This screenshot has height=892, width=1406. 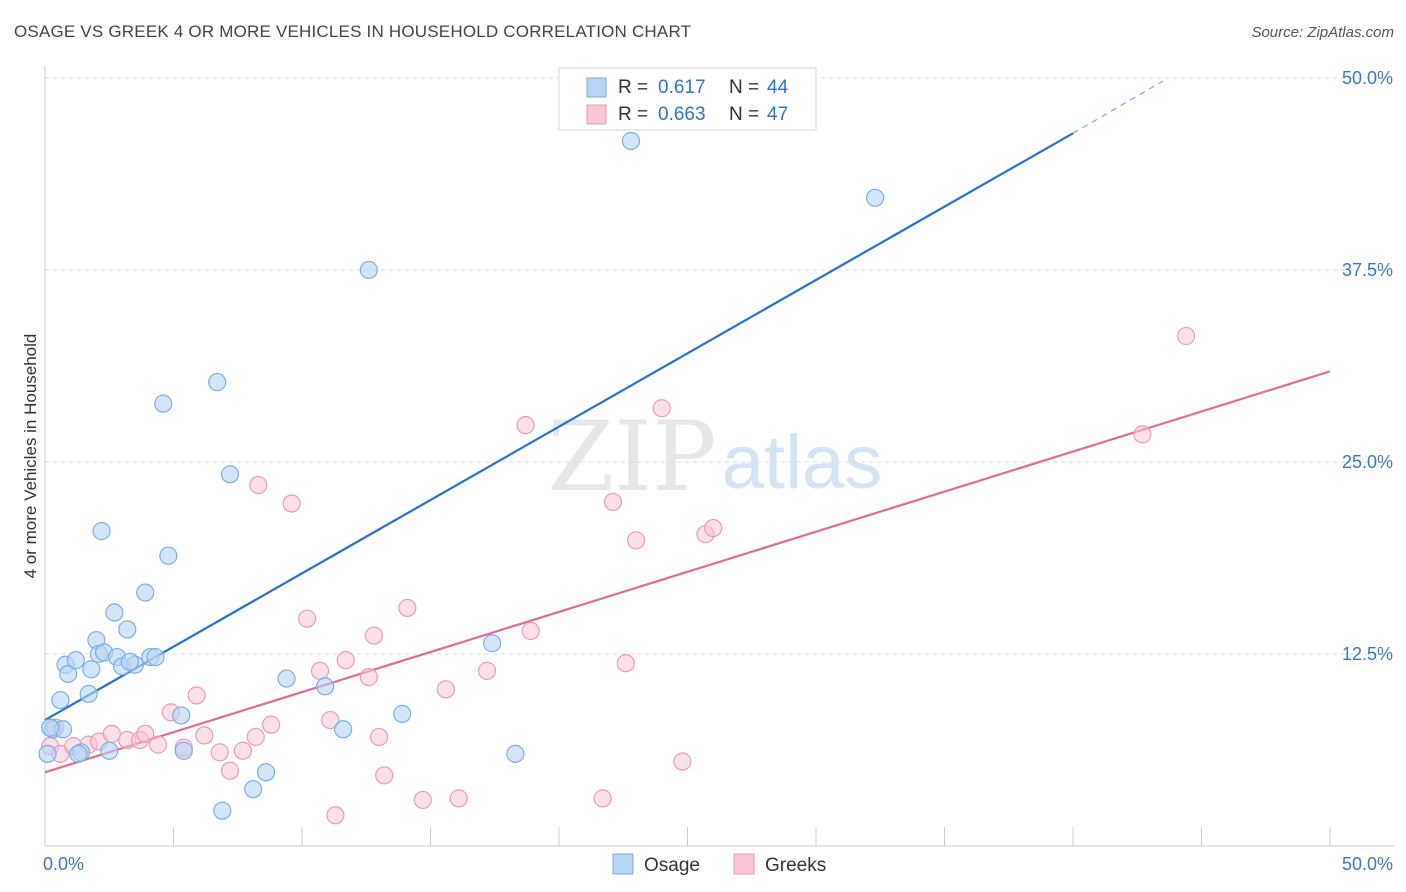 I want to click on bottom-legend: Osage Greeks, so click(x=719, y=864).